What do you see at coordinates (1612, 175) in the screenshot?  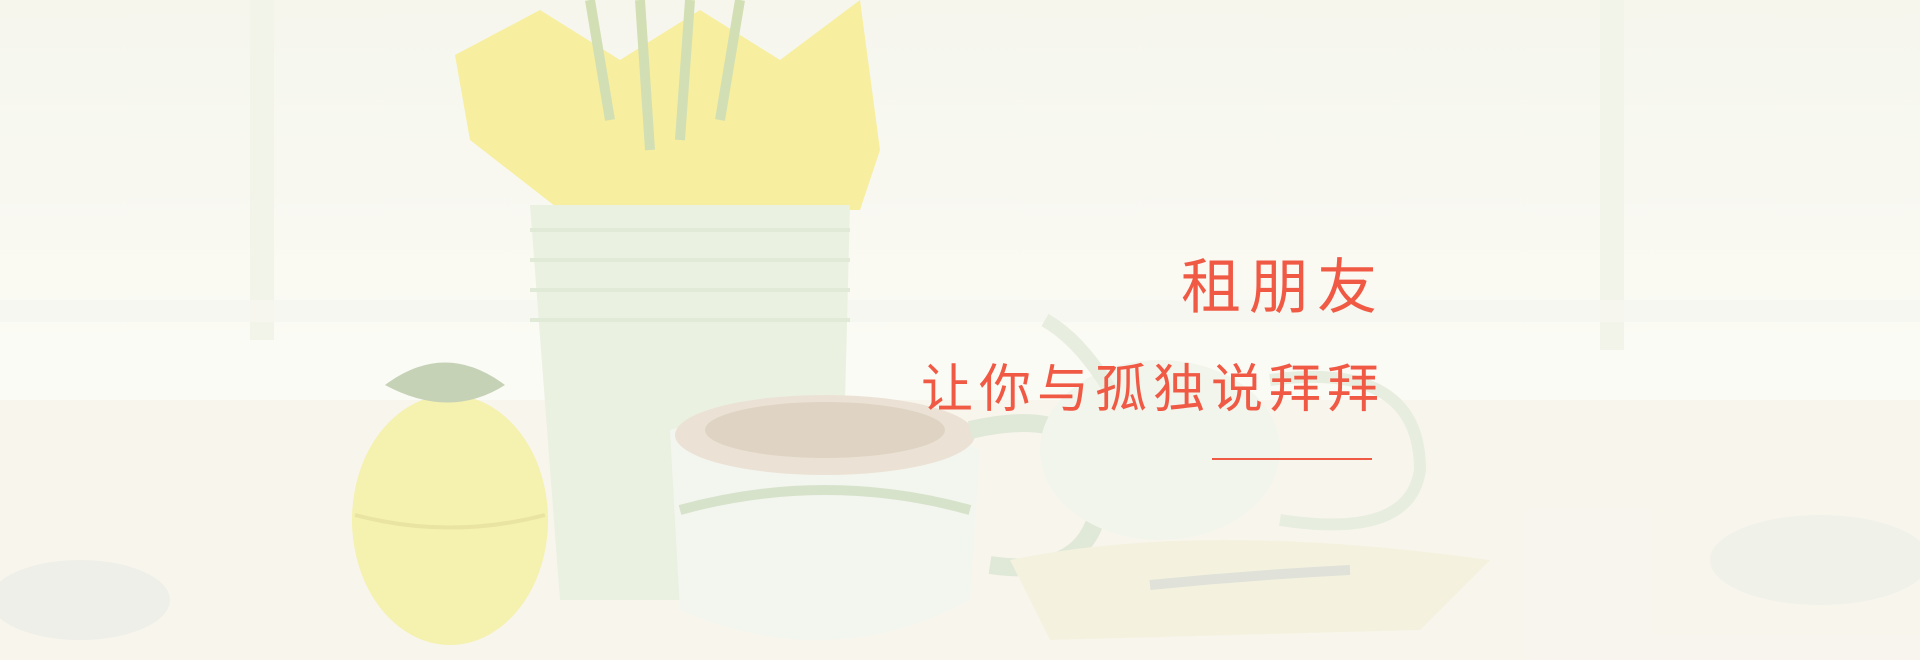 I see `window-frame-right` at bounding box center [1612, 175].